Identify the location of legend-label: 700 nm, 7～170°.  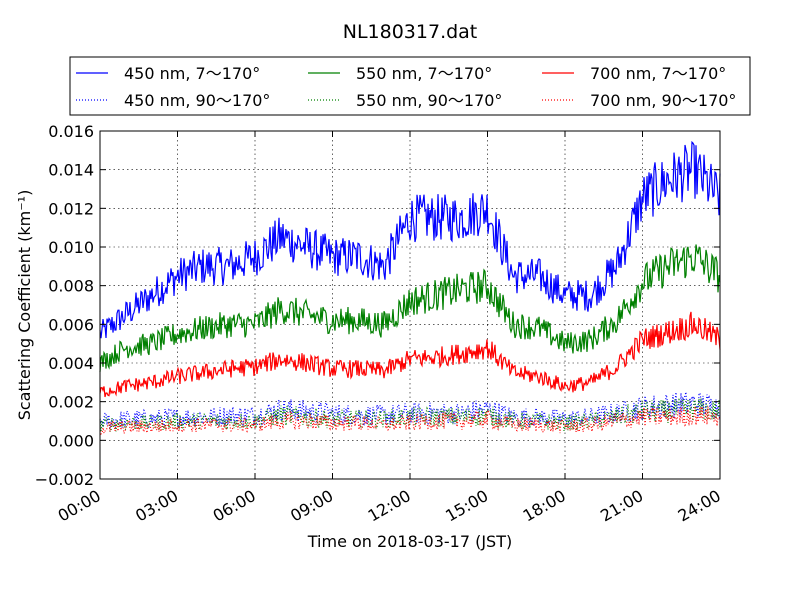
(658, 73).